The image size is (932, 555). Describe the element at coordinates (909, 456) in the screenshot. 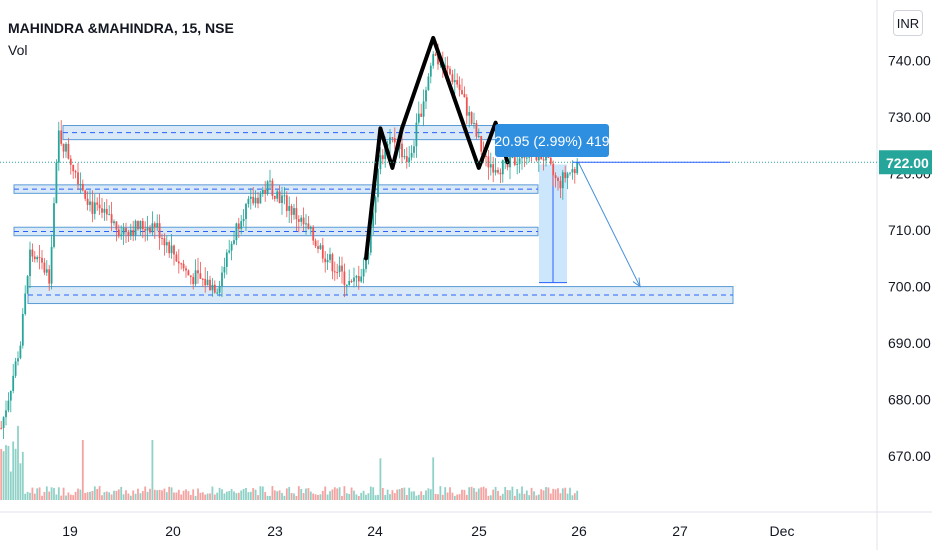

I see `price-axis-tick-label: 670.00` at that location.